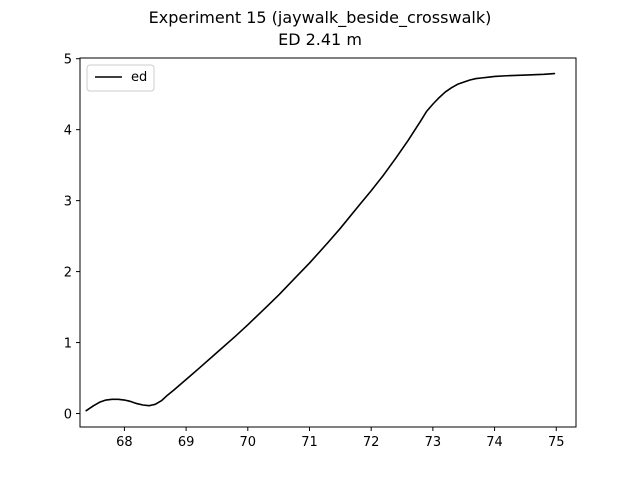  Describe the element at coordinates (68, 202) in the screenshot. I see `y-tick-label: 3` at that location.